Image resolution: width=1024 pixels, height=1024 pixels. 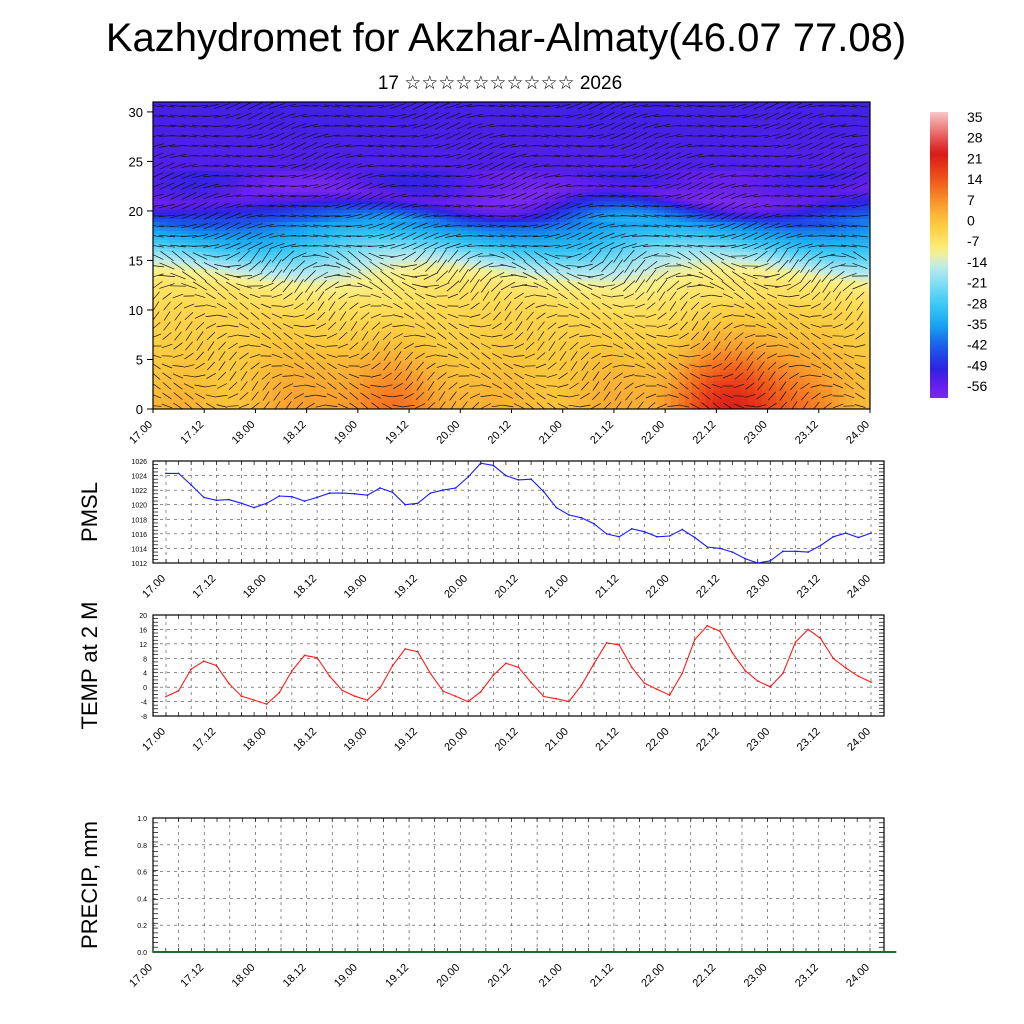 What do you see at coordinates (859, 740) in the screenshot?
I see `temp-x-tick-label: 24.00` at bounding box center [859, 740].